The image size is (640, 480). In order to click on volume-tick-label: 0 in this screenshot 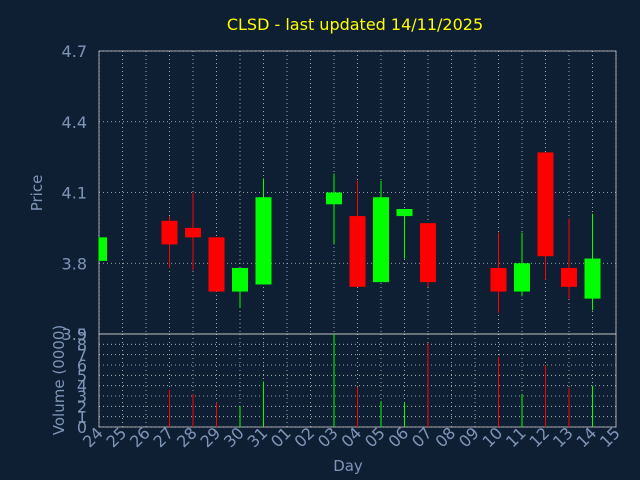, I will do `click(82, 427)`.